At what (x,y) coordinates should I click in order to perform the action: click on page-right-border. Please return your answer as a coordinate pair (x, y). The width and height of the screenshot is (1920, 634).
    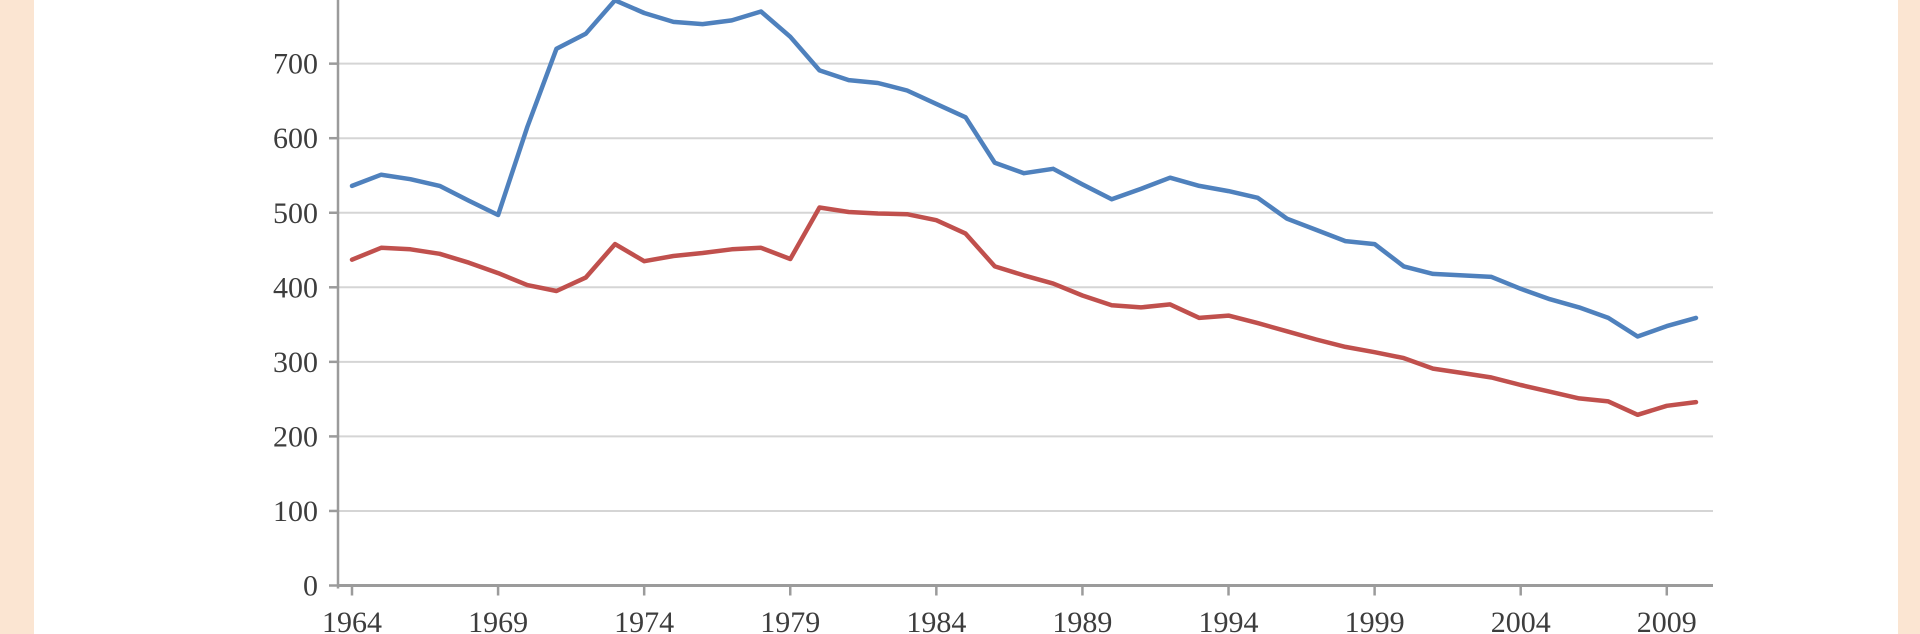
    Looking at the image, I should click on (1909, 317).